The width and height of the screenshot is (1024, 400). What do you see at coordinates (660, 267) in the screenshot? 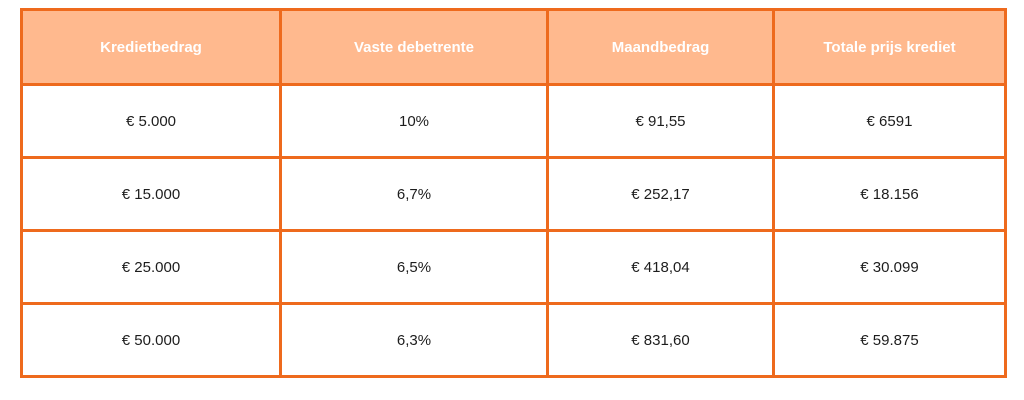
I see `cell-maandbedrag: € 418,04` at bounding box center [660, 267].